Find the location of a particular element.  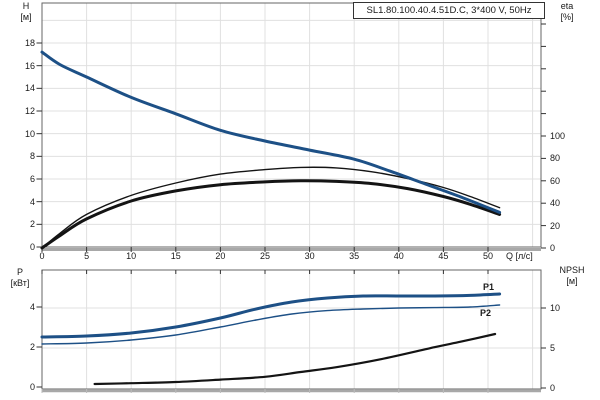

q-tick-label: 20 is located at coordinates (220, 256).